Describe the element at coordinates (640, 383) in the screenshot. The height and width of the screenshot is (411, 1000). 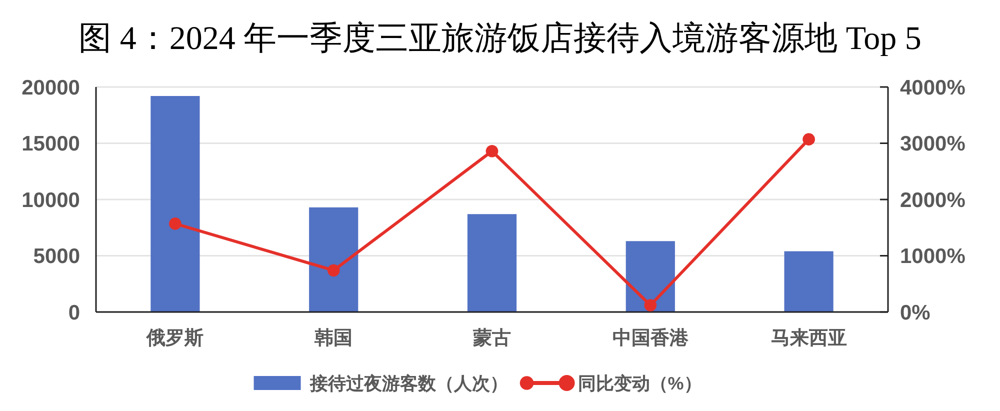
I see `legend-label: 同比变动（%）` at that location.